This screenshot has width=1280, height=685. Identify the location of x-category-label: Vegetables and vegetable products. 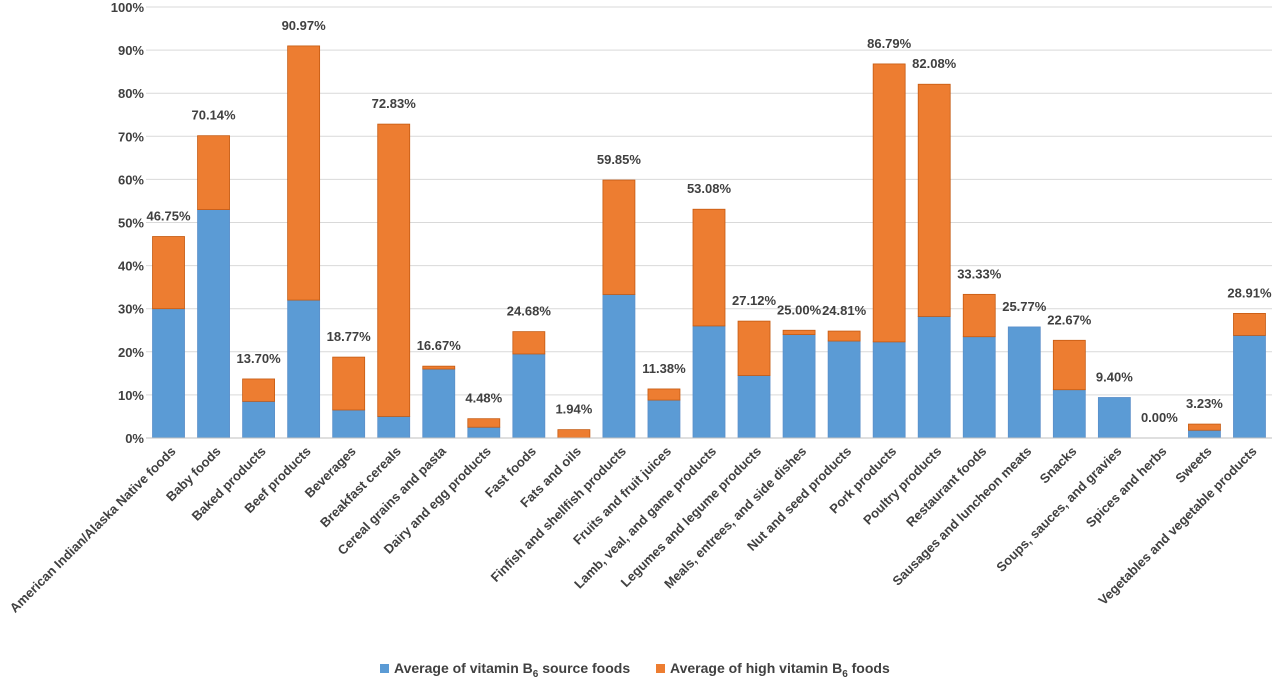
(1177, 526).